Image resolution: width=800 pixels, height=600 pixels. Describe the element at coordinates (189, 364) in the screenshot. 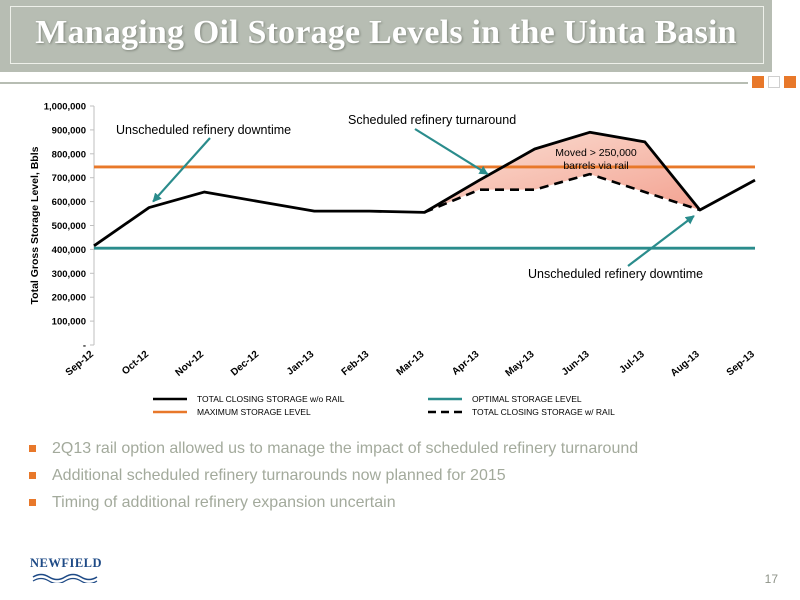

I see `x-tick-label: Nov-12` at that location.